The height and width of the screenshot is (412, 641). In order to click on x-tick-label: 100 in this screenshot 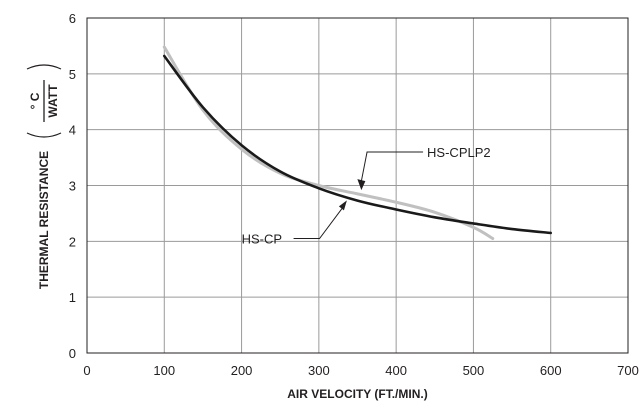, I will do `click(164, 370)`.